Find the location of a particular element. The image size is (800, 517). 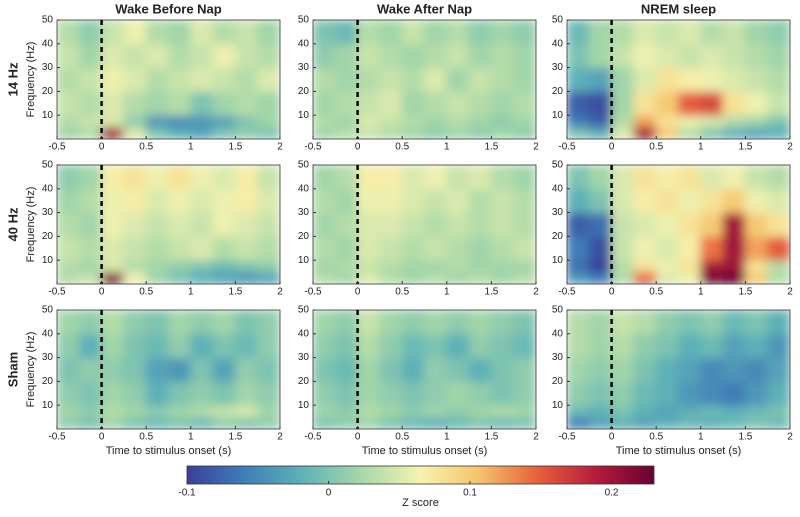

row-label: Sham is located at coordinates (12, 369).